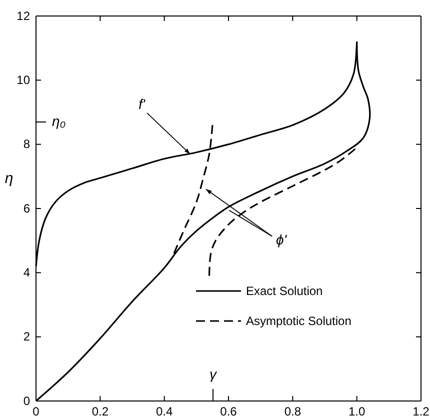 This screenshot has width=430, height=419. Describe the element at coordinates (282, 239) in the screenshot. I see `annotation: ϕ'` at that location.